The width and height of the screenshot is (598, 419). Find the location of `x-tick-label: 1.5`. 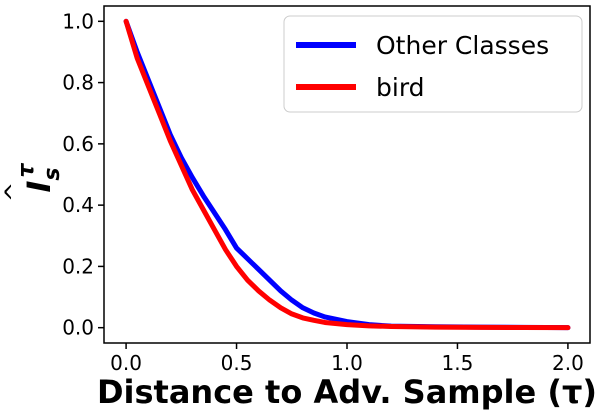

x-tick-label: 1.5 is located at coordinates (458, 363).